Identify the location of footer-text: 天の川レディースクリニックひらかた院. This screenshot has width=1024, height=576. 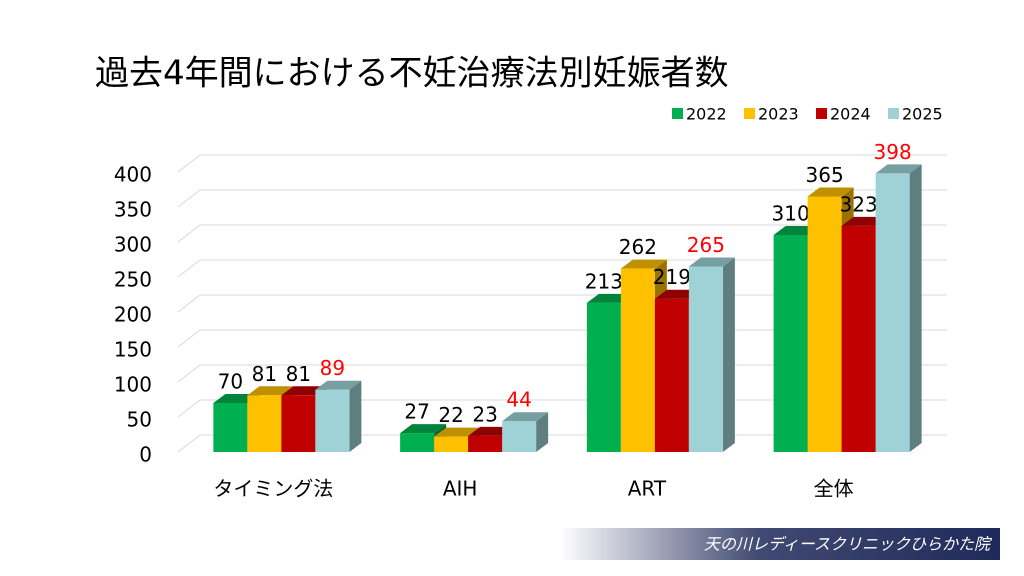
(848, 544).